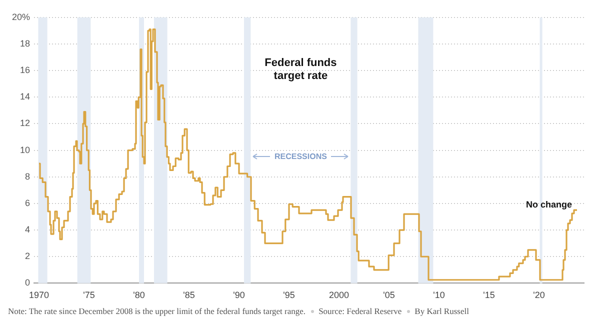 The width and height of the screenshot is (600, 326). Describe the element at coordinates (21, 17) in the screenshot. I see `y-tick-label: 20%` at that location.